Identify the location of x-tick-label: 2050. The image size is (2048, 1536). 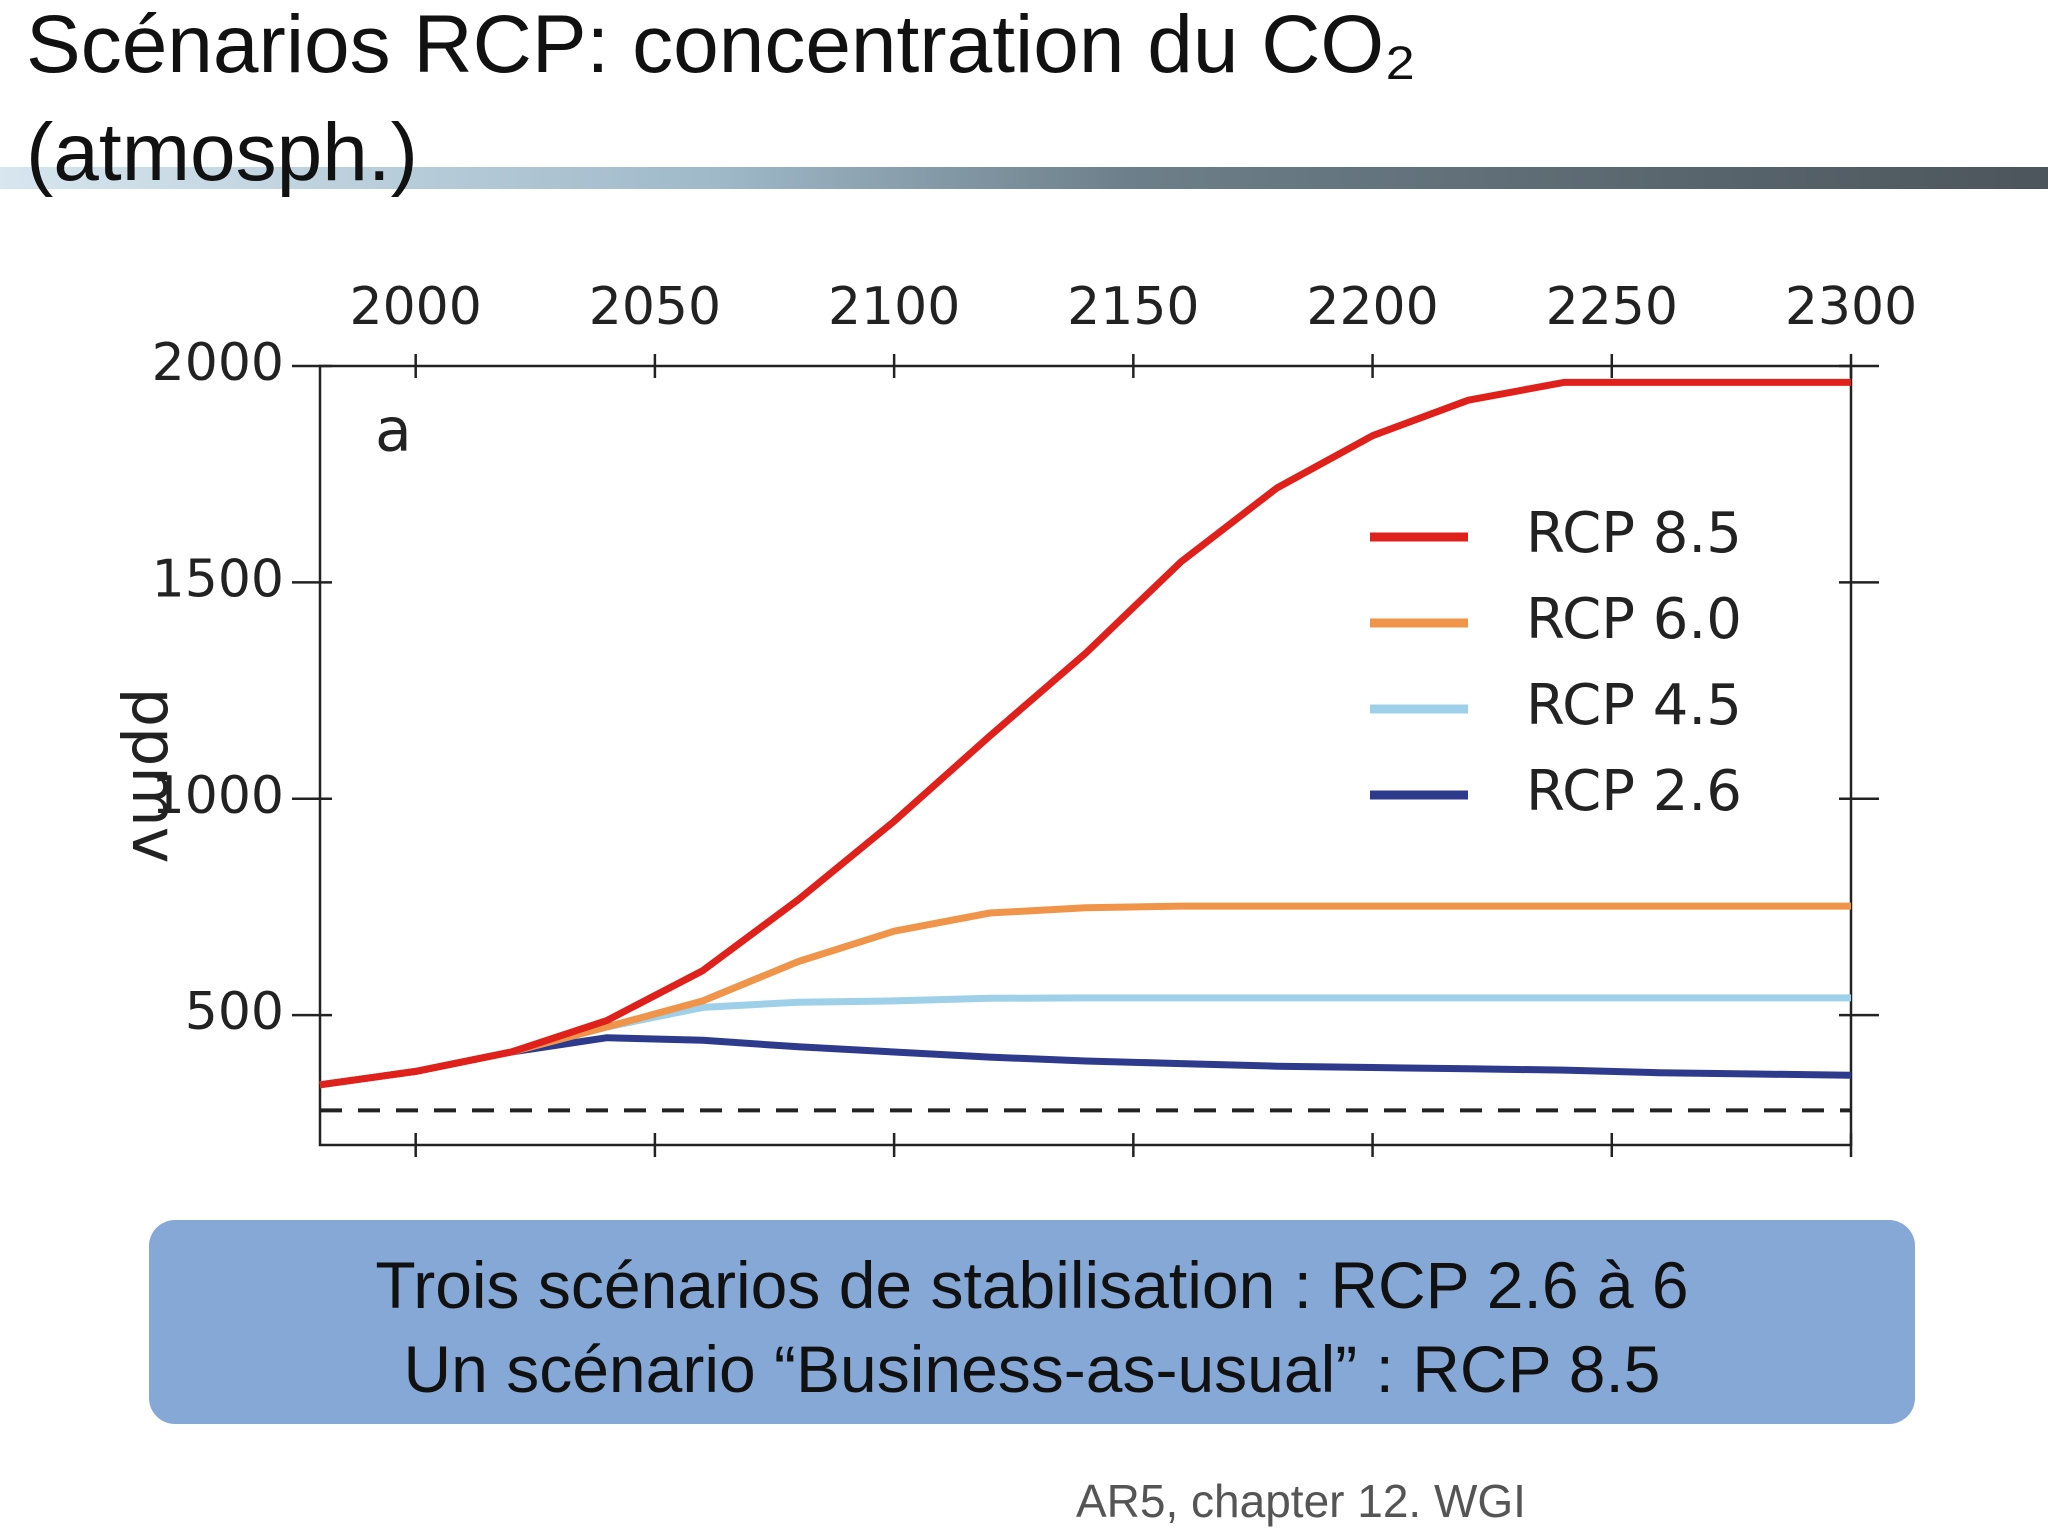
(655, 307).